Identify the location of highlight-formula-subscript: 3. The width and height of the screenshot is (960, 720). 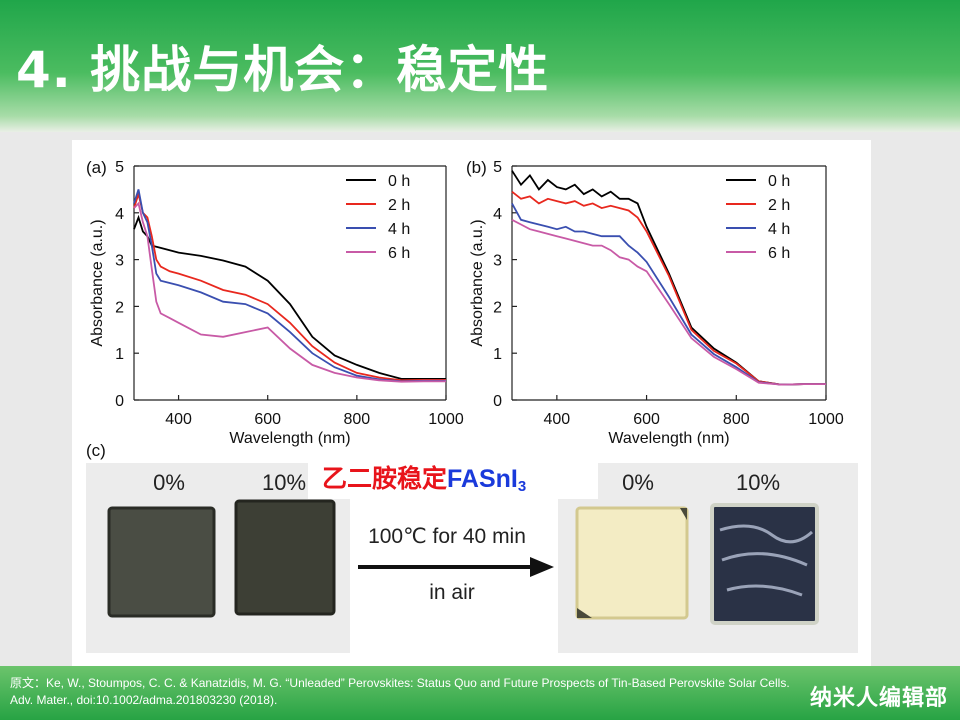
(522, 486).